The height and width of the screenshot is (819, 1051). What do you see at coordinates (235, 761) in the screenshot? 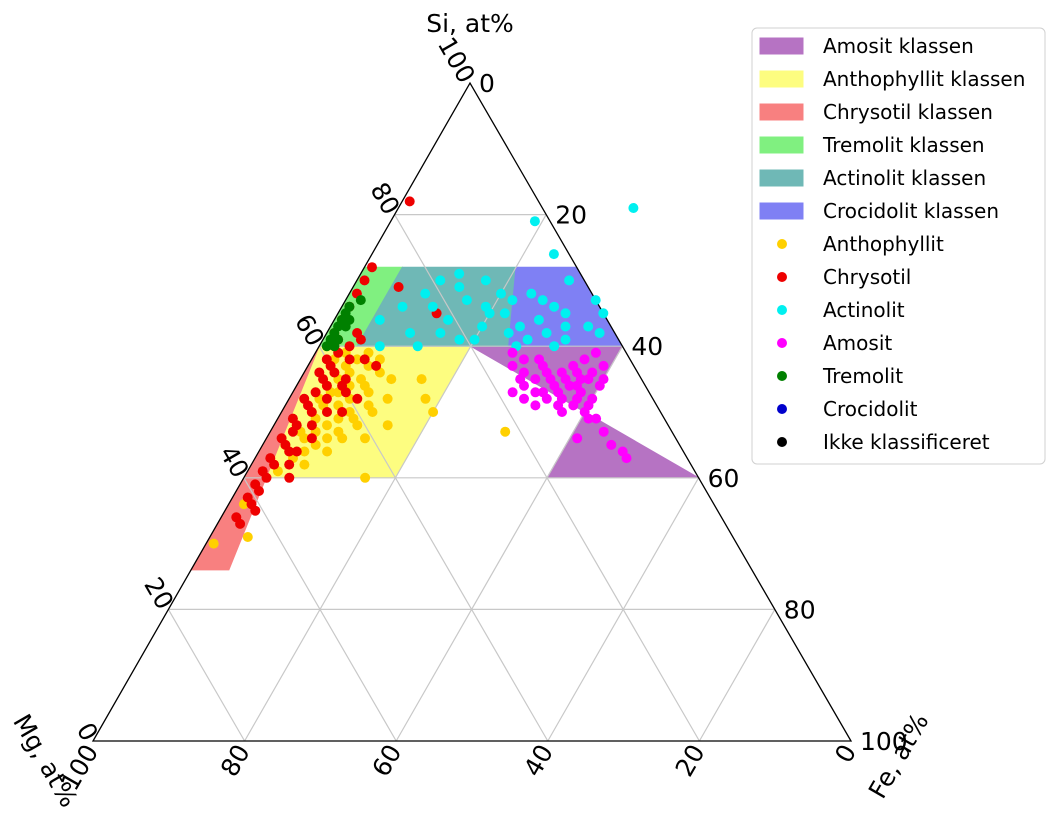
I see `tick-left-80: 80` at bounding box center [235, 761].